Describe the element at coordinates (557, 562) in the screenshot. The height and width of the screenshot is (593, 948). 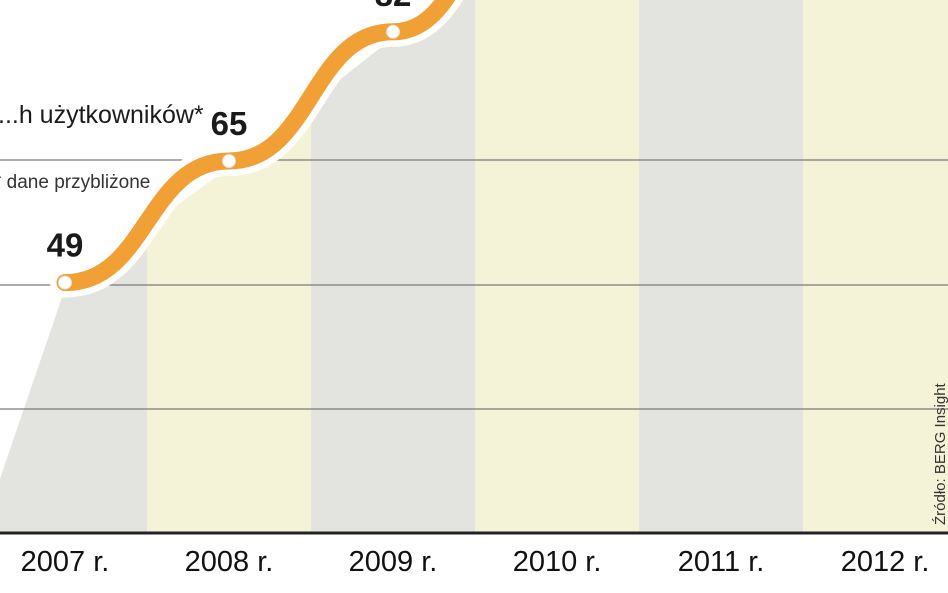
I see `x-tick-label-4: 2010 r.` at that location.